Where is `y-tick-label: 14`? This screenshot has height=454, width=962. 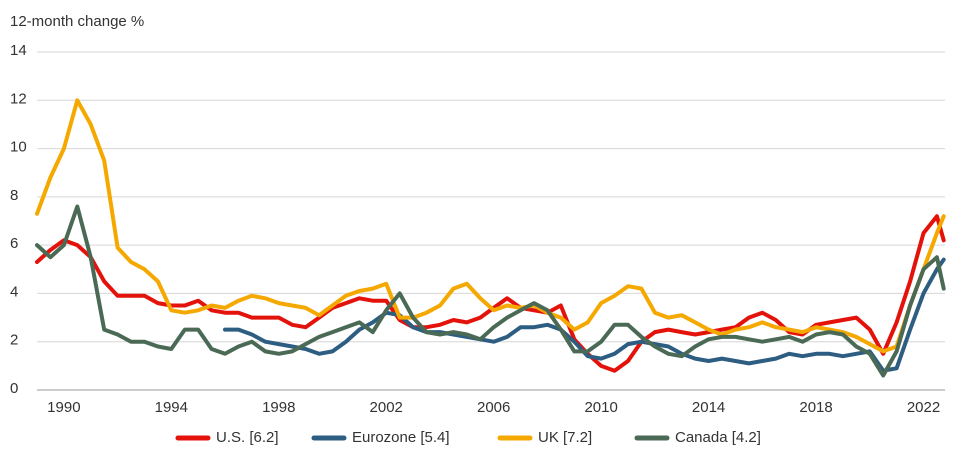
y-tick-label: 14 is located at coordinates (18, 50).